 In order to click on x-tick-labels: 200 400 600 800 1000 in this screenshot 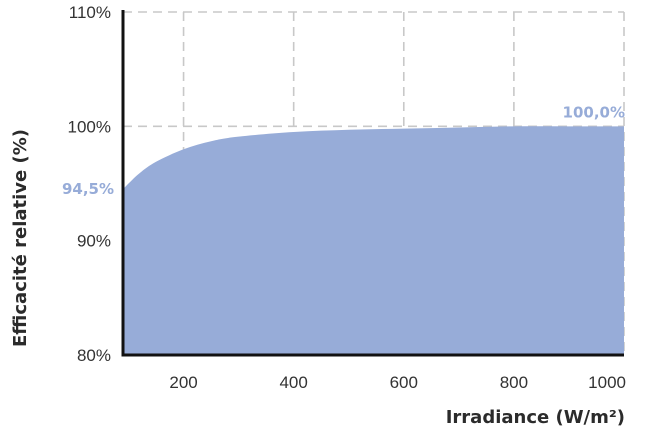, I will do `click(397, 382)`.